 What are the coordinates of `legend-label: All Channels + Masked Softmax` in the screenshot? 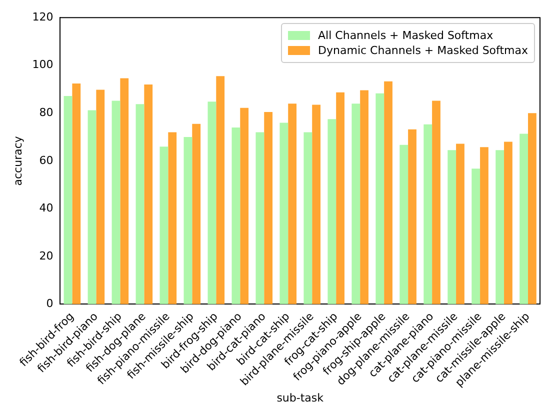 It's located at (406, 35).